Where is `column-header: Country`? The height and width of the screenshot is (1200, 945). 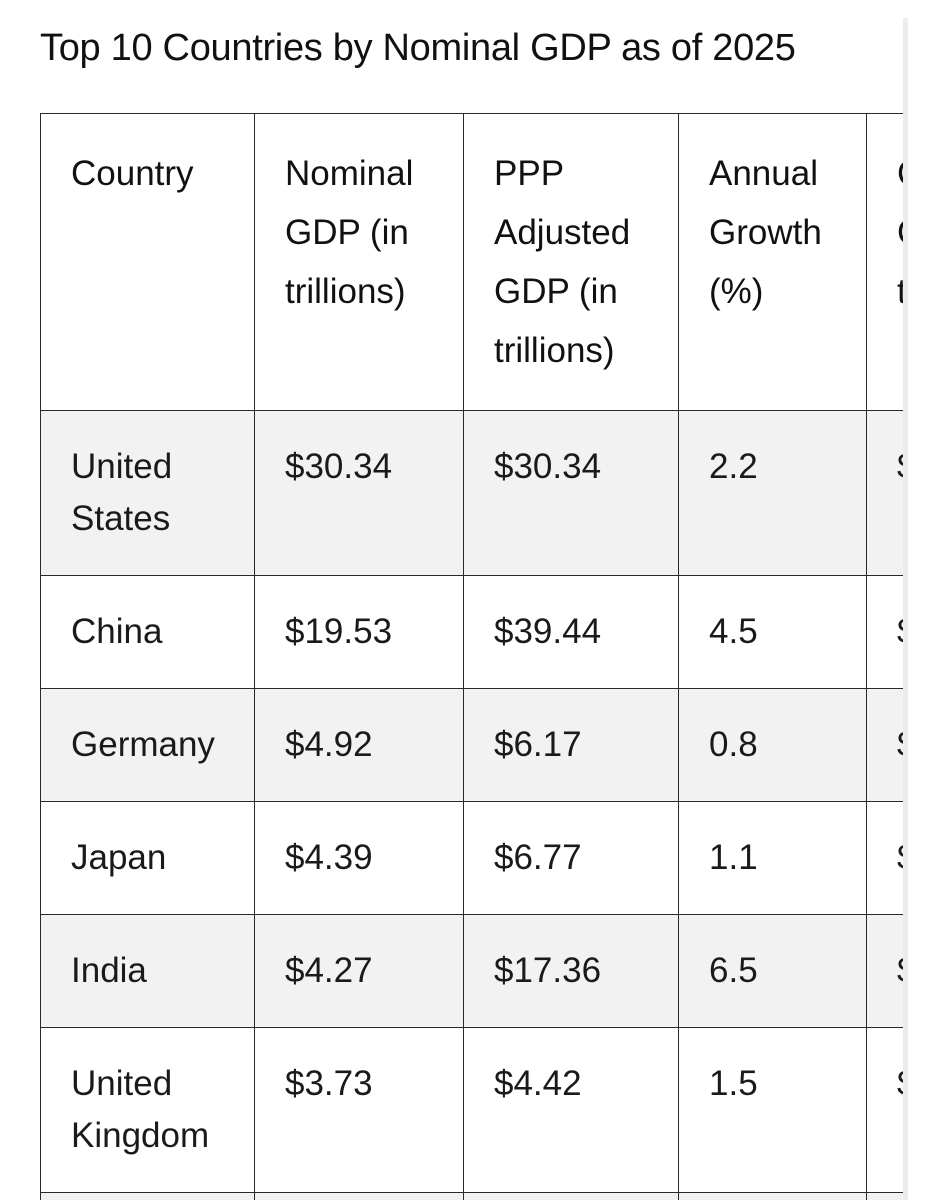
column-header: Country is located at coordinates (147, 262).